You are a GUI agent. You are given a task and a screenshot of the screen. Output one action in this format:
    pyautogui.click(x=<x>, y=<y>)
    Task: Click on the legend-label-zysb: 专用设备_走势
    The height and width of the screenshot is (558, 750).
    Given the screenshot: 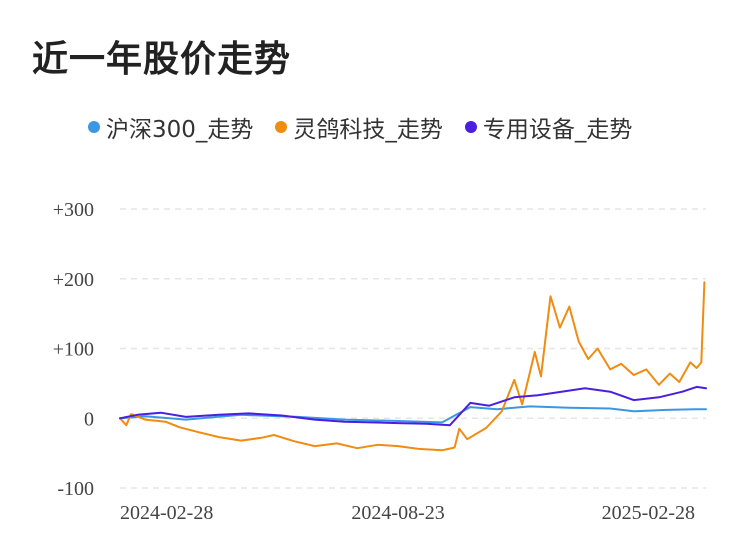 What is the action you would take?
    pyautogui.click(x=557, y=130)
    